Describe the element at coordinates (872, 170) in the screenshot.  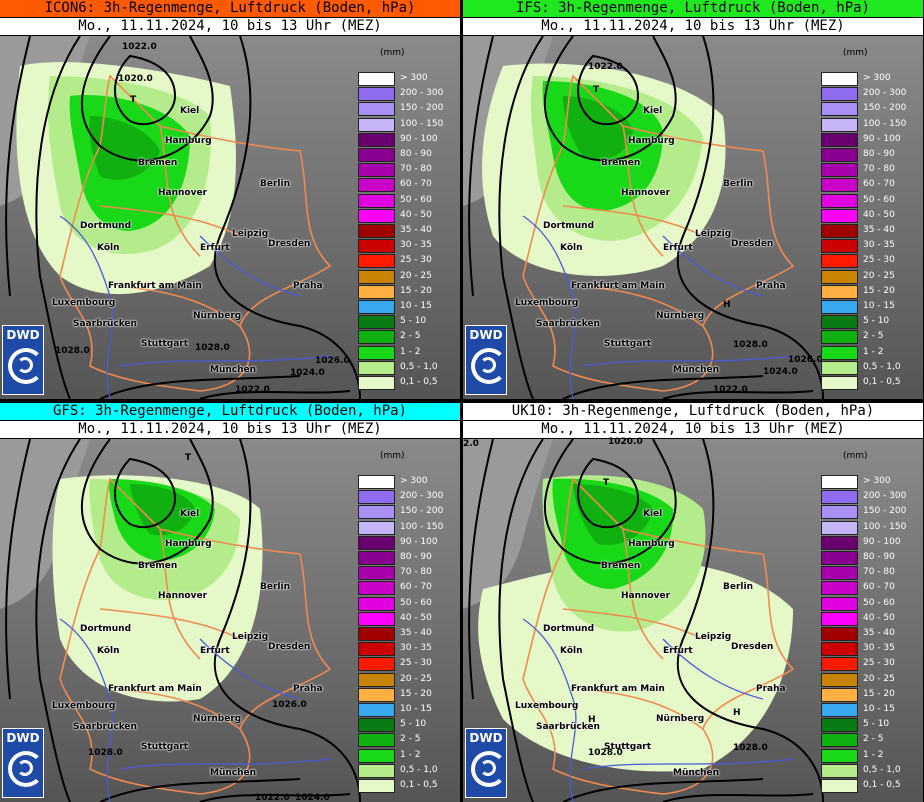
I see `legend-item: 70 - 80` at that location.